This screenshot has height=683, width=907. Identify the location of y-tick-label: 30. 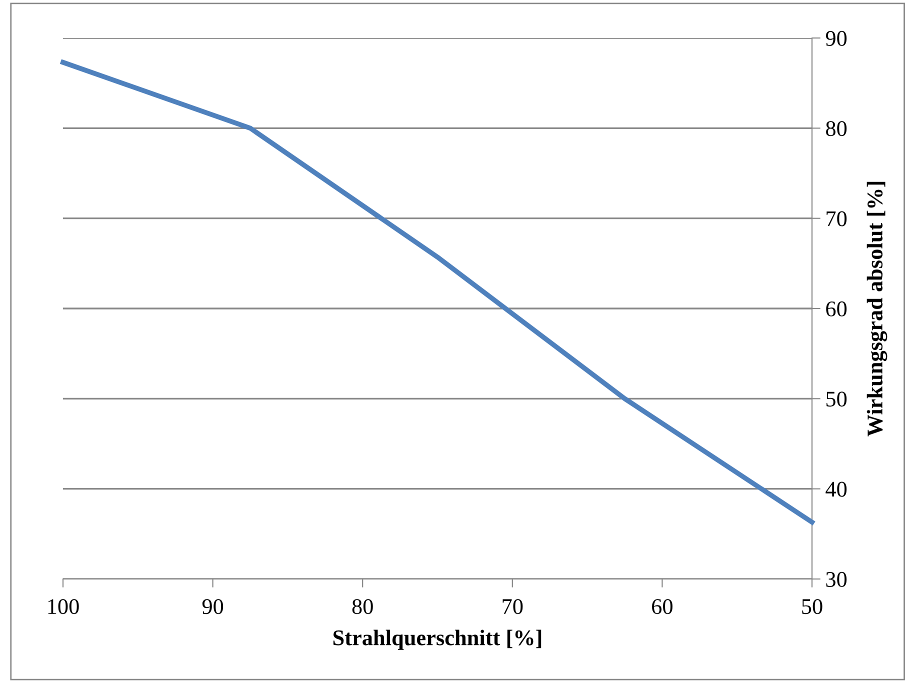
(836, 579).